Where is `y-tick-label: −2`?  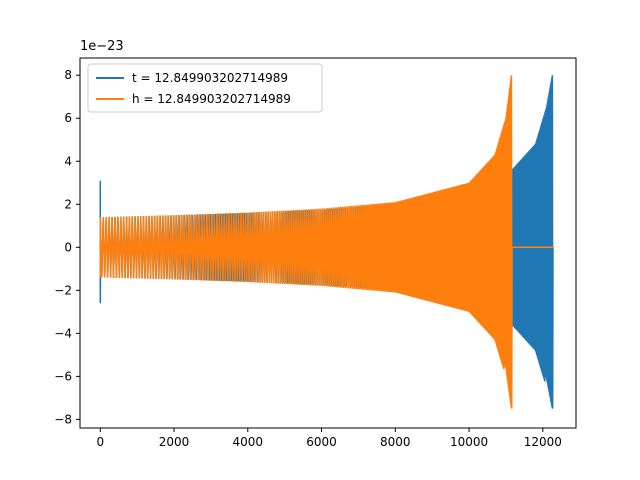
y-tick-label: −2 is located at coordinates (63, 290).